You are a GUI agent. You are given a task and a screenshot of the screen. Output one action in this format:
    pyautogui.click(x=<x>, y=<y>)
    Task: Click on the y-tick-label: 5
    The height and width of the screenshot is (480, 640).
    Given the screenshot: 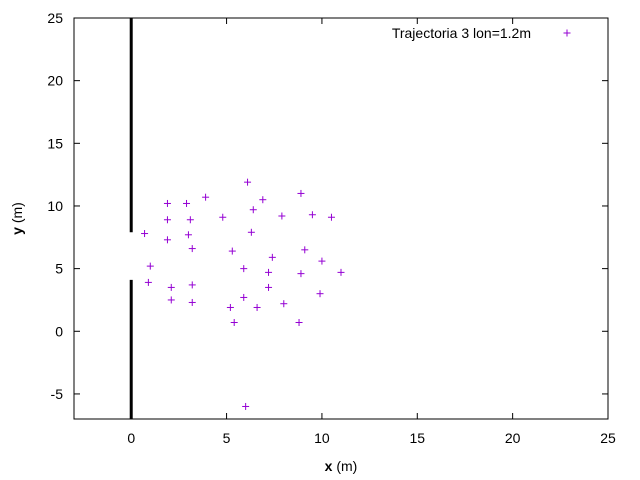 What is the action you would take?
    pyautogui.click(x=59, y=269)
    